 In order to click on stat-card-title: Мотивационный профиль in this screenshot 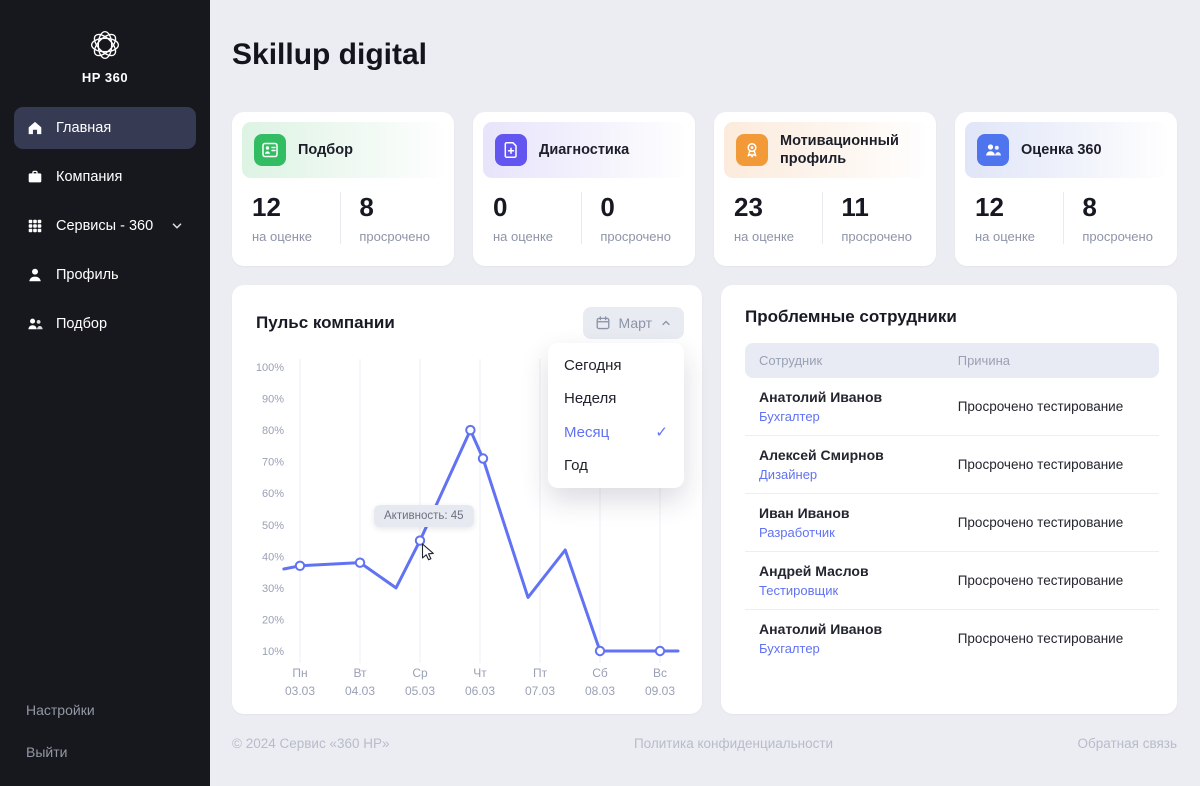, I will do `click(839, 149)`.